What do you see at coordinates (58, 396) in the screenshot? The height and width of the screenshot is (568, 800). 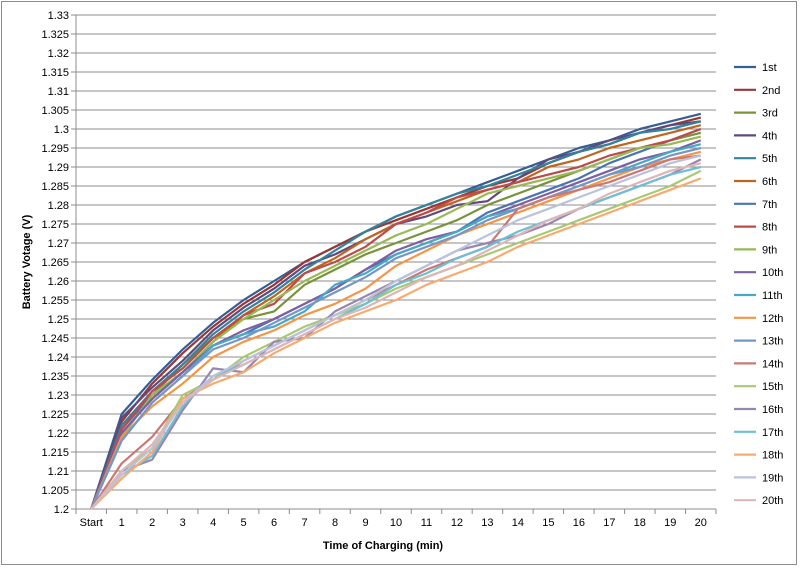 I see `y-tick-label: 1.23` at bounding box center [58, 396].